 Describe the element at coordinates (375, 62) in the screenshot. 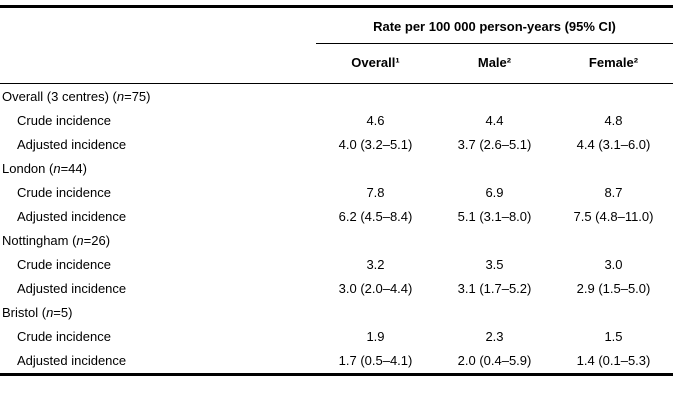

I see `column-header-overall: Overall¹` at that location.